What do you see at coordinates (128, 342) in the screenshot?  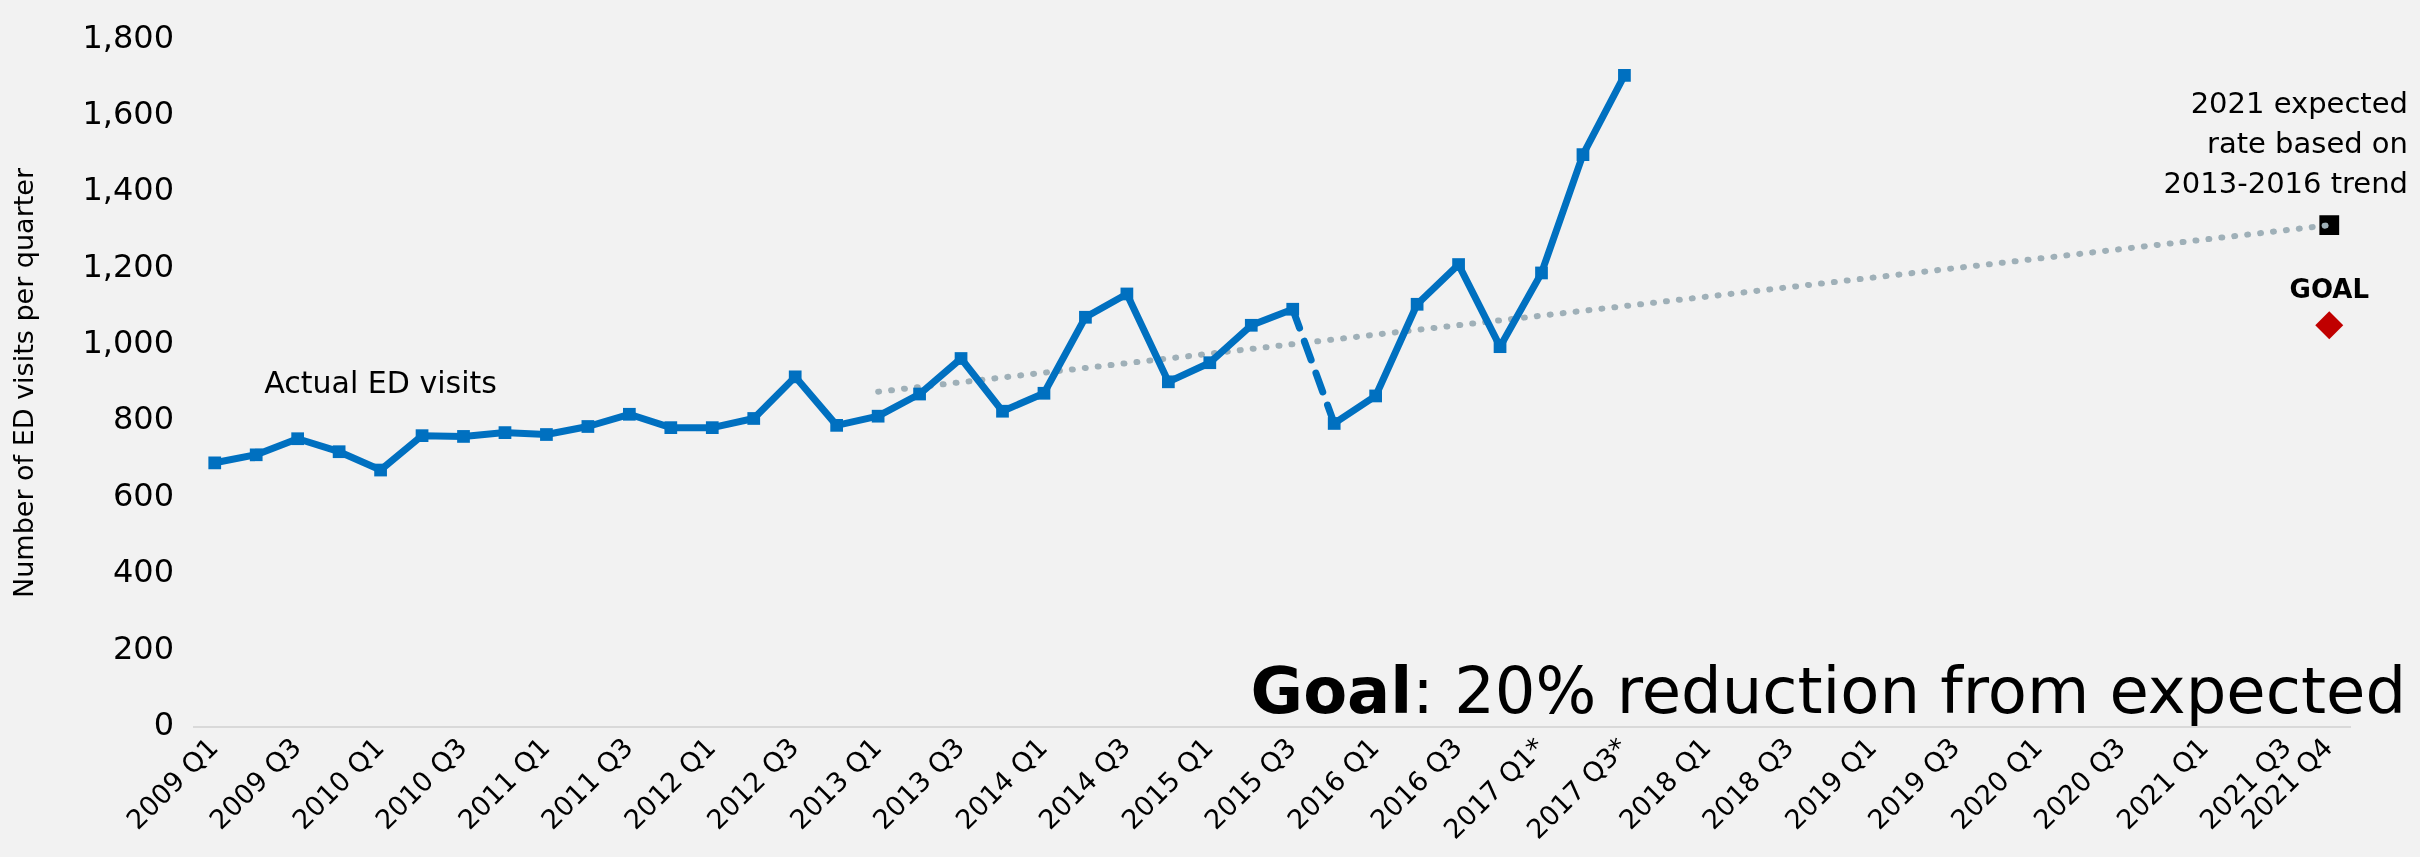 I see `y-tick-label: 1,000` at bounding box center [128, 342].